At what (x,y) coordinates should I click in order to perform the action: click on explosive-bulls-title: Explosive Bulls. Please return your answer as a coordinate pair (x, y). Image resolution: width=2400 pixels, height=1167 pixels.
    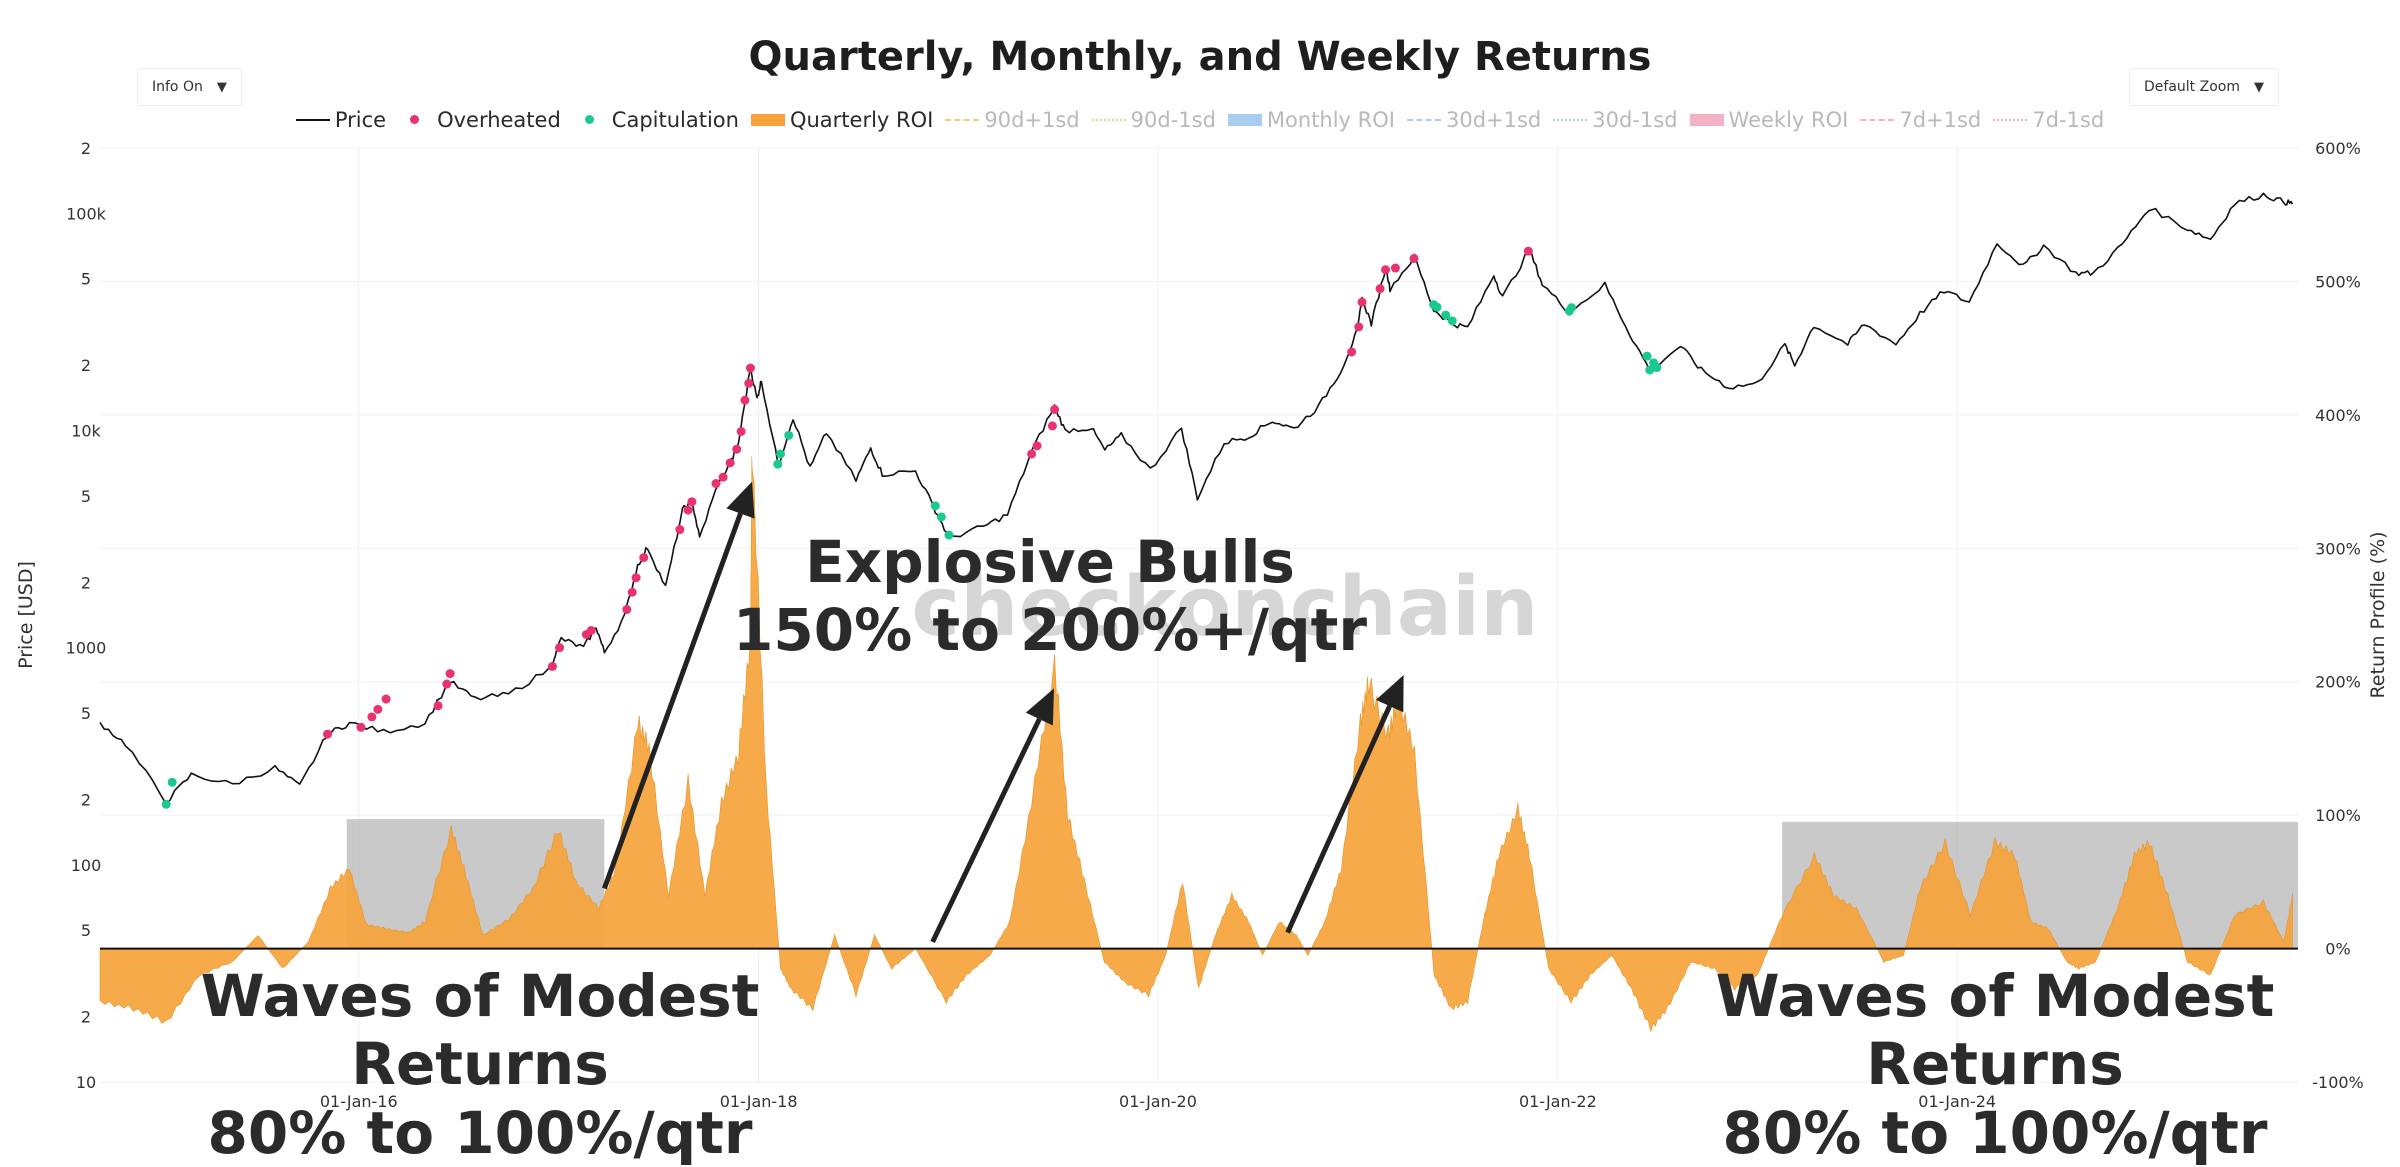
    Looking at the image, I should click on (1050, 562).